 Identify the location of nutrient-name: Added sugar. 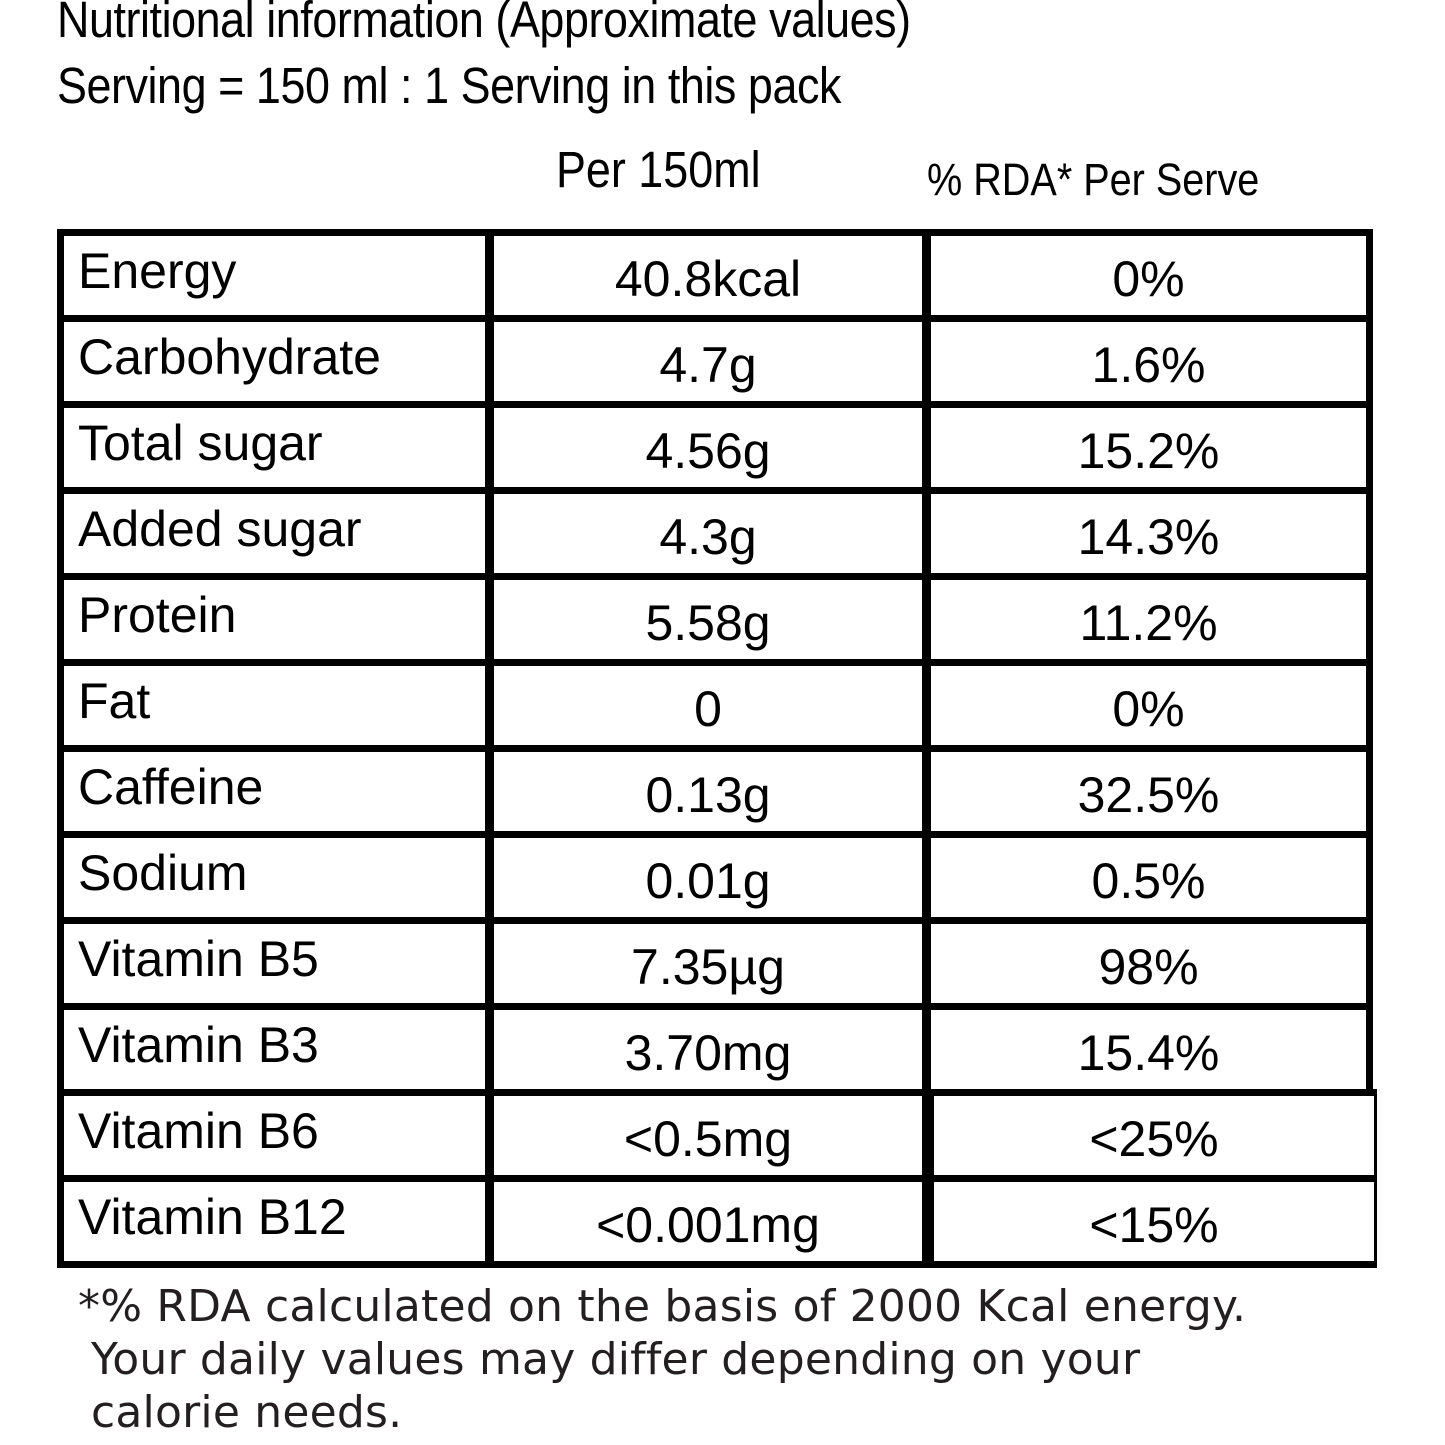
(279, 533).